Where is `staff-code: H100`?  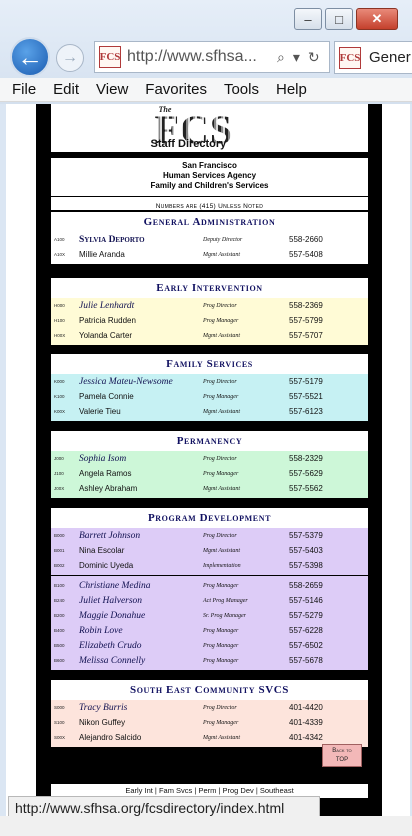 staff-code: H100 is located at coordinates (59, 320).